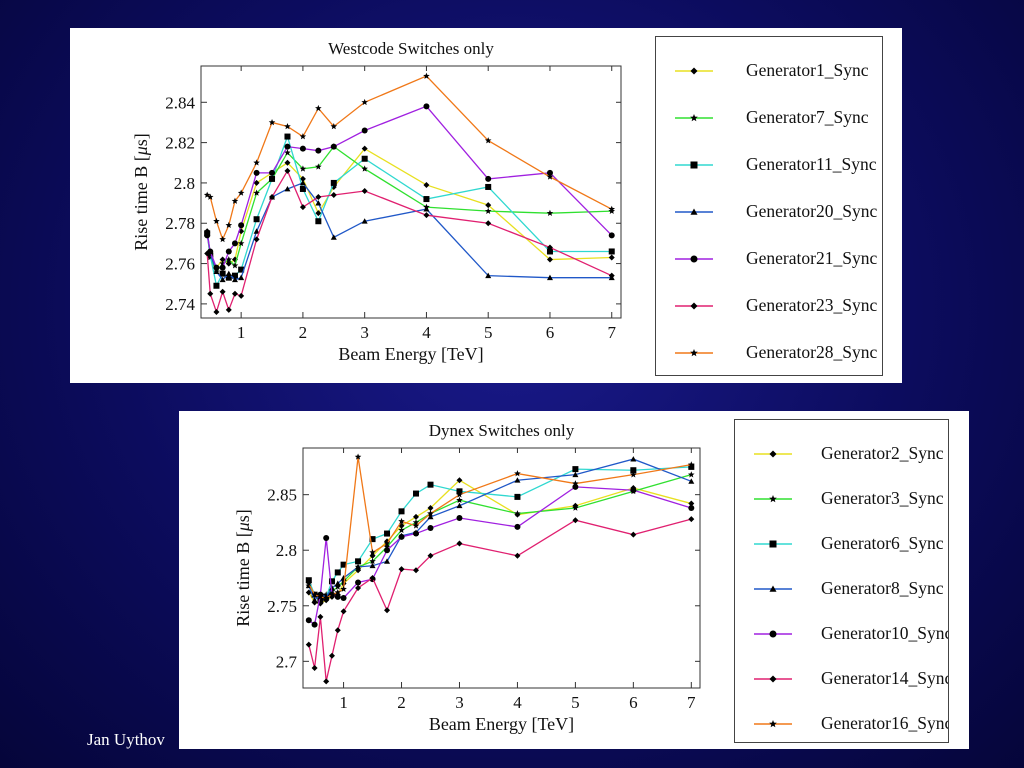  I want to click on y-tick-label: 2.75, so click(282, 606).